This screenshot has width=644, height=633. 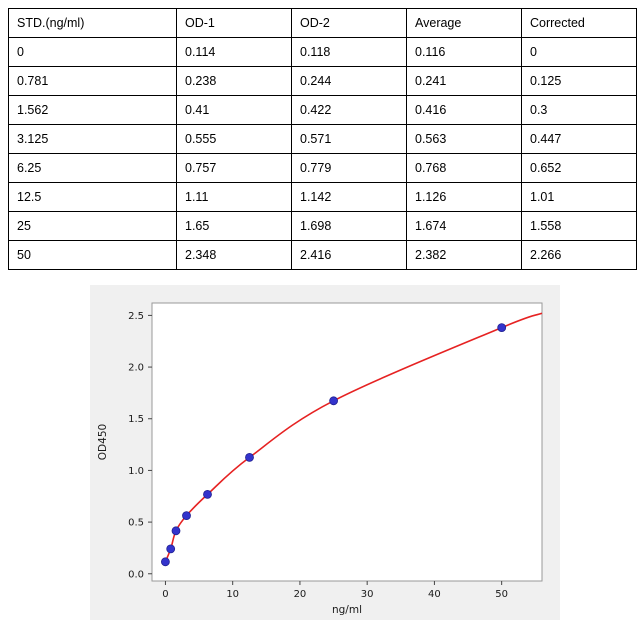 I want to click on table-column-header: OD-2, so click(x=349, y=23).